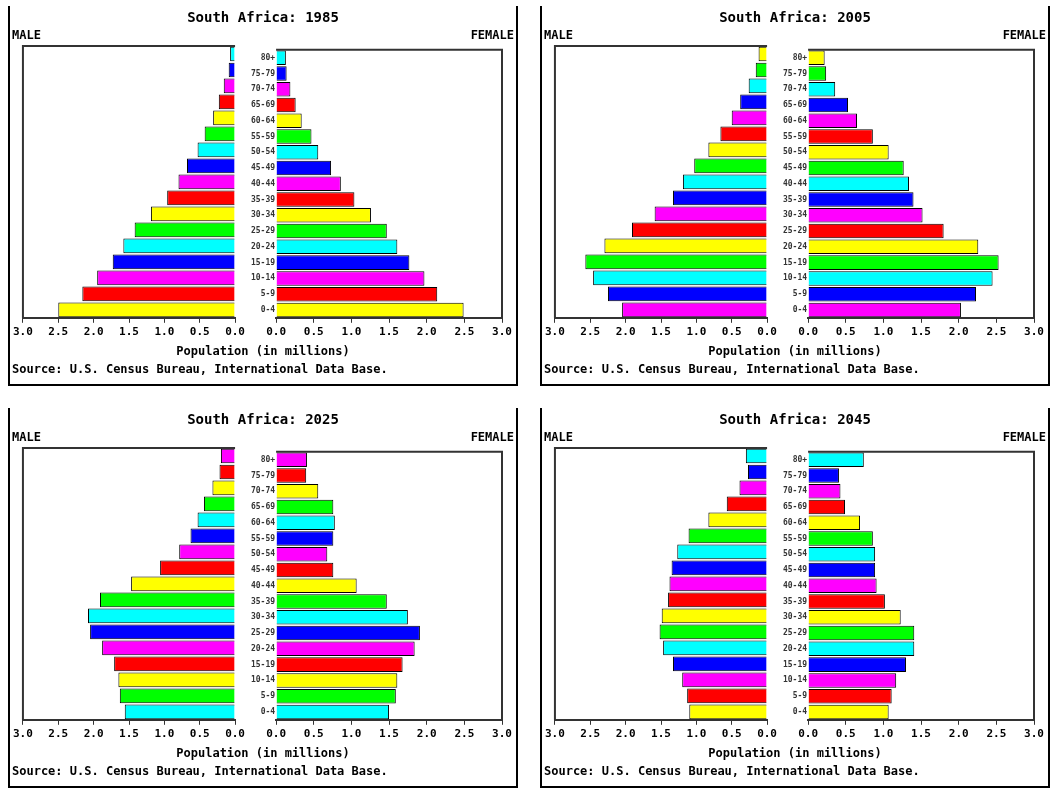  I want to click on y-tick-label: 55-59, so click(795, 136).